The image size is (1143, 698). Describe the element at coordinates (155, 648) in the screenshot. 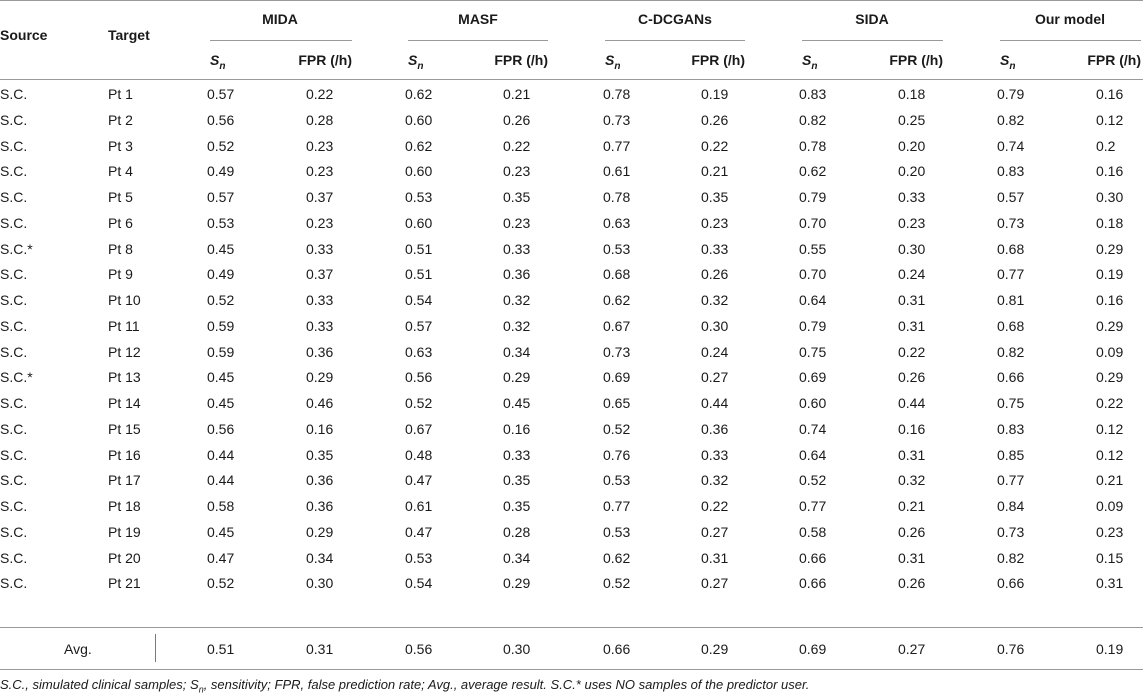

I see `average-separator` at that location.